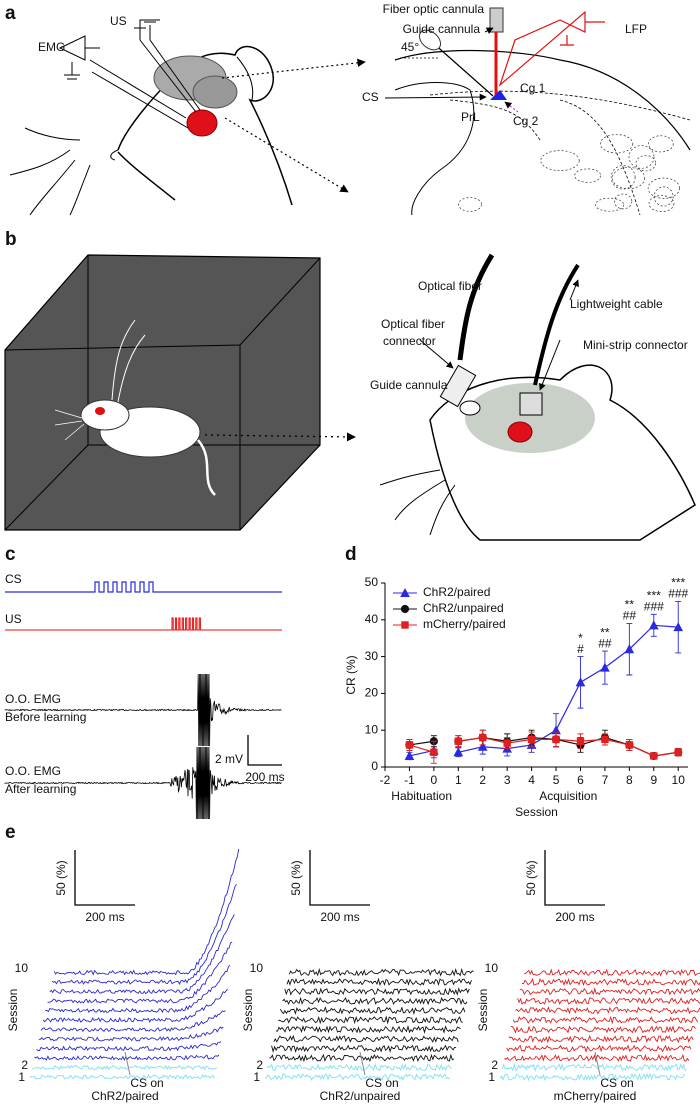 The width and height of the screenshot is (700, 1105). I want to click on label: 45°, so click(410, 47).